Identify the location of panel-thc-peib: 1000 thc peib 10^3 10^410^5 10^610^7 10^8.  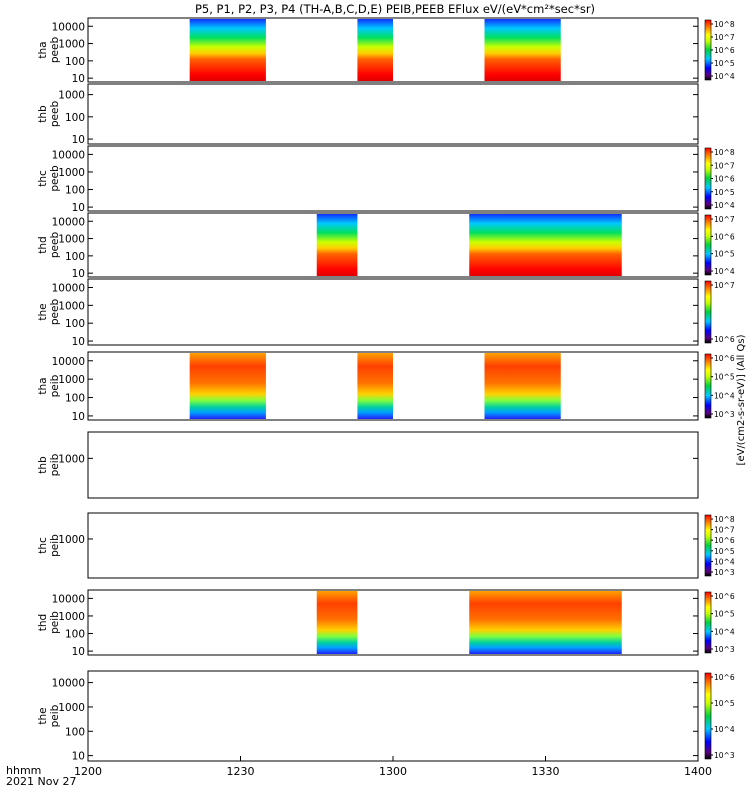
(386, 545).